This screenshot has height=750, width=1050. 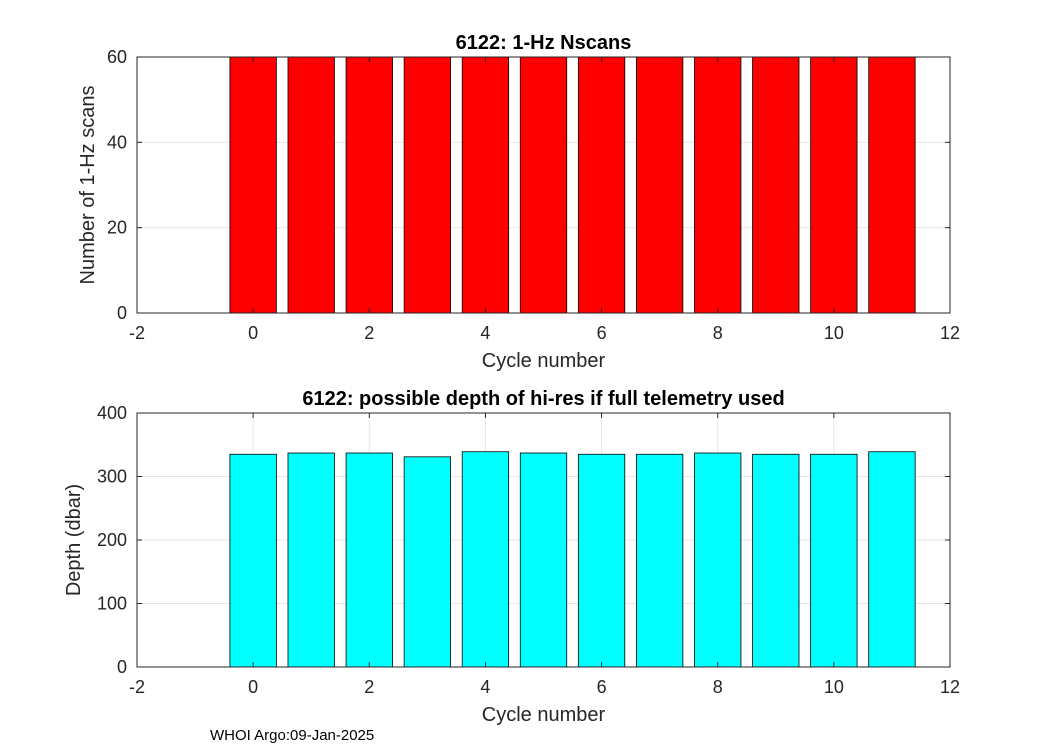 I want to click on chart-title: 6122: 1-Hz Nscans, so click(x=544, y=43).